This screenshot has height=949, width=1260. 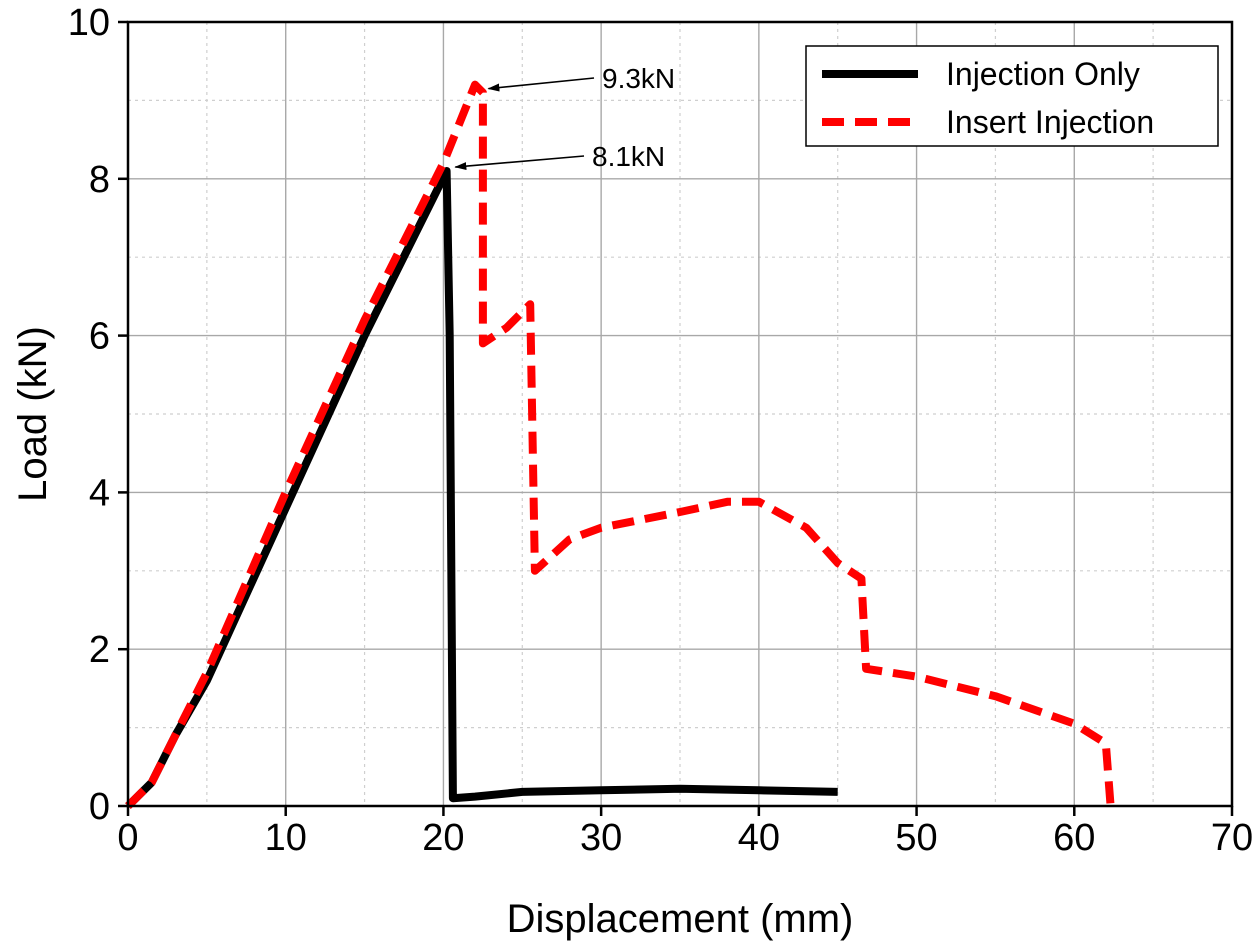 I want to click on annotation-label: 9.3kN, so click(x=638, y=78).